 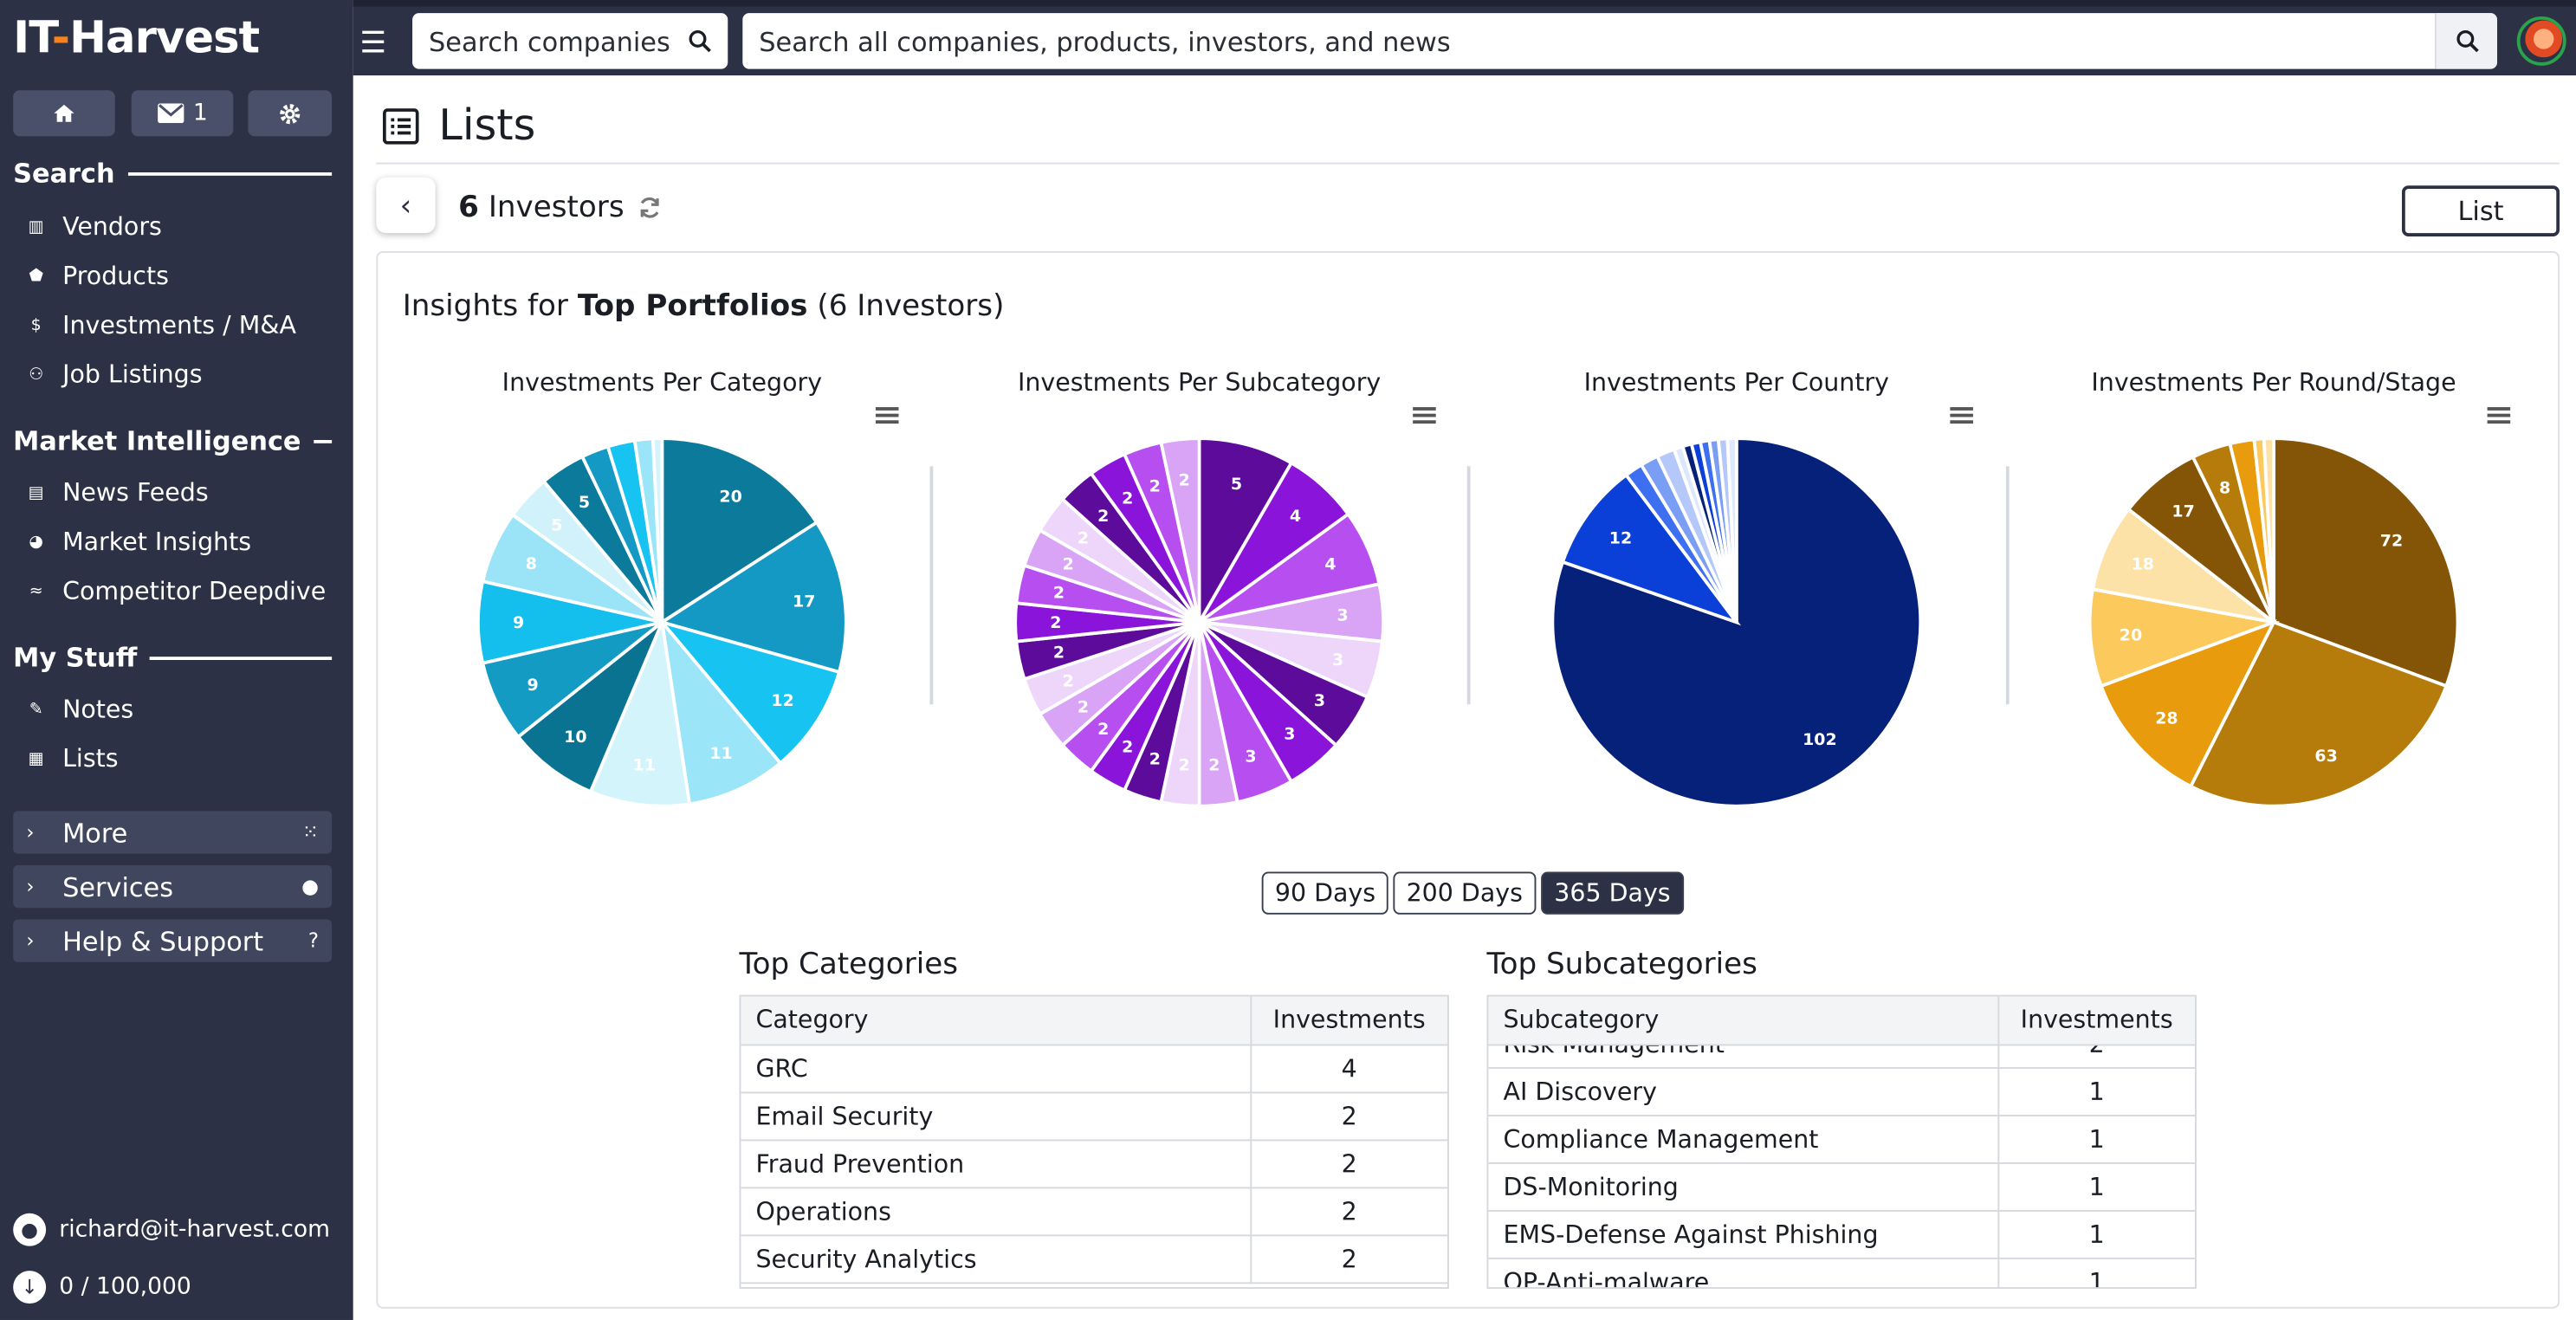 I want to click on nav-lists: ▦ Lists, so click(x=72, y=759).